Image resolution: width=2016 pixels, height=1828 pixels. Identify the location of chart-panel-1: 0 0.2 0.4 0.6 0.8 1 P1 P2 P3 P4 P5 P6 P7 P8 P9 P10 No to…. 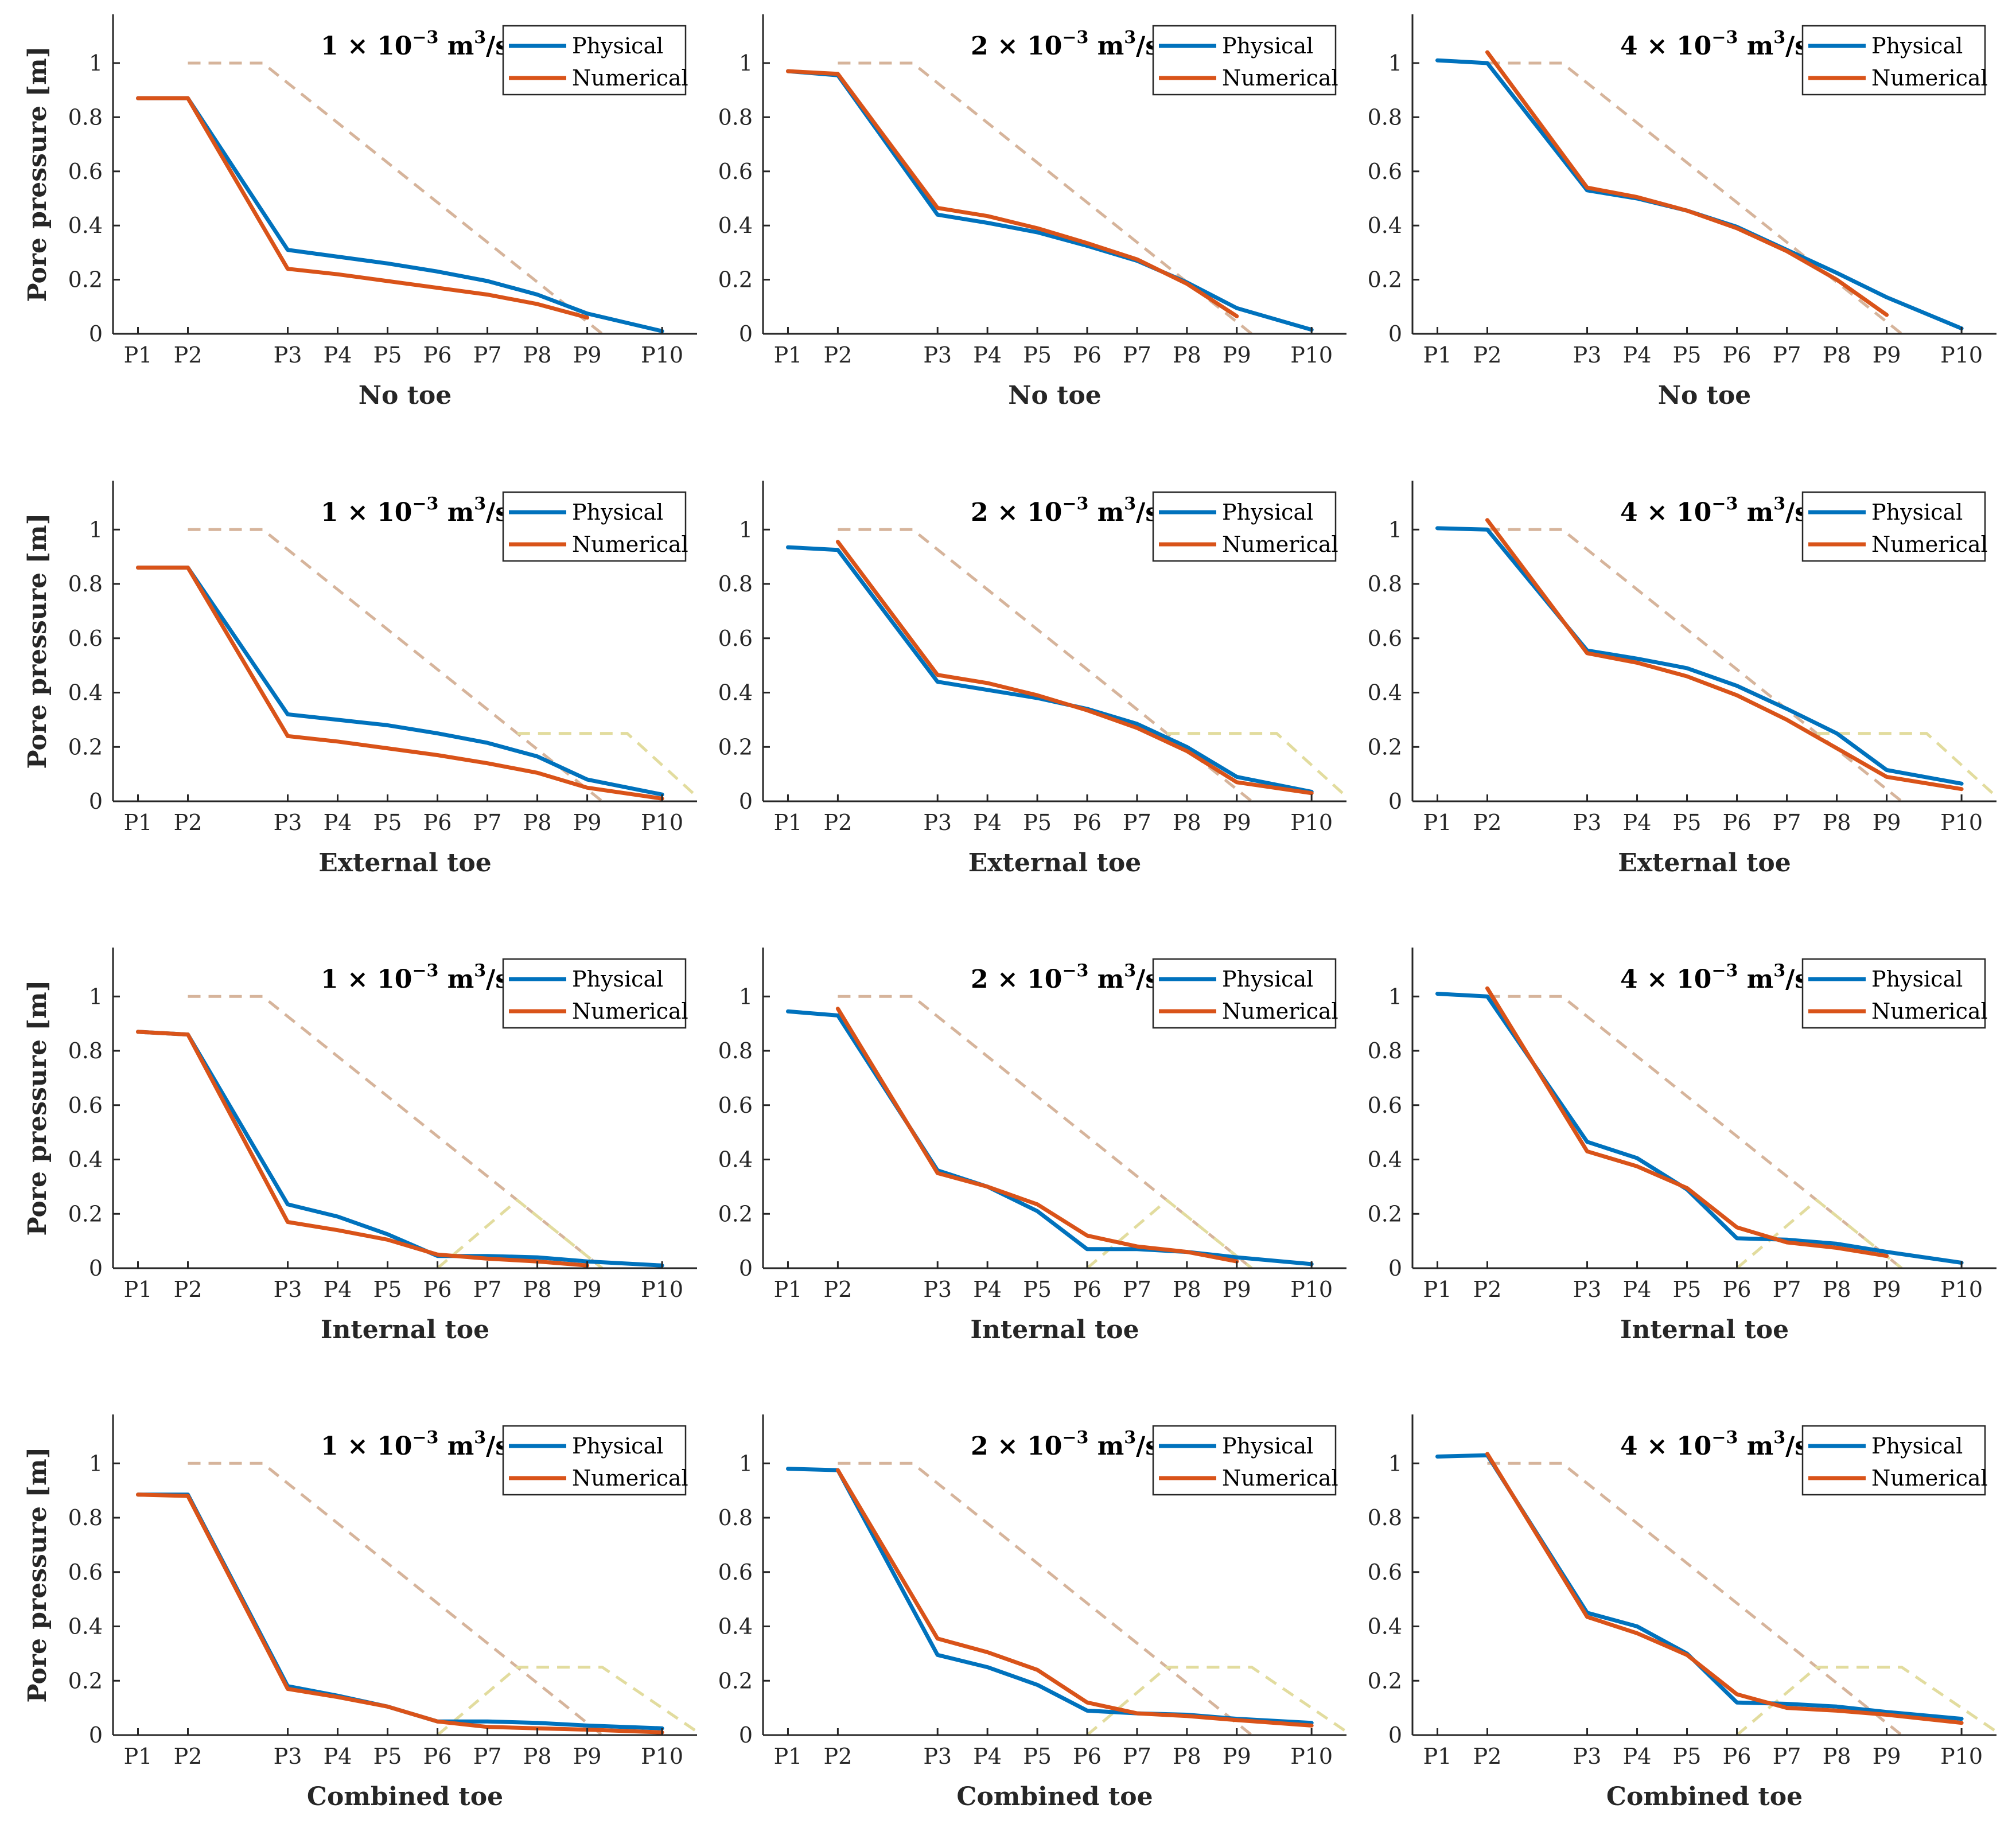
(360, 212).